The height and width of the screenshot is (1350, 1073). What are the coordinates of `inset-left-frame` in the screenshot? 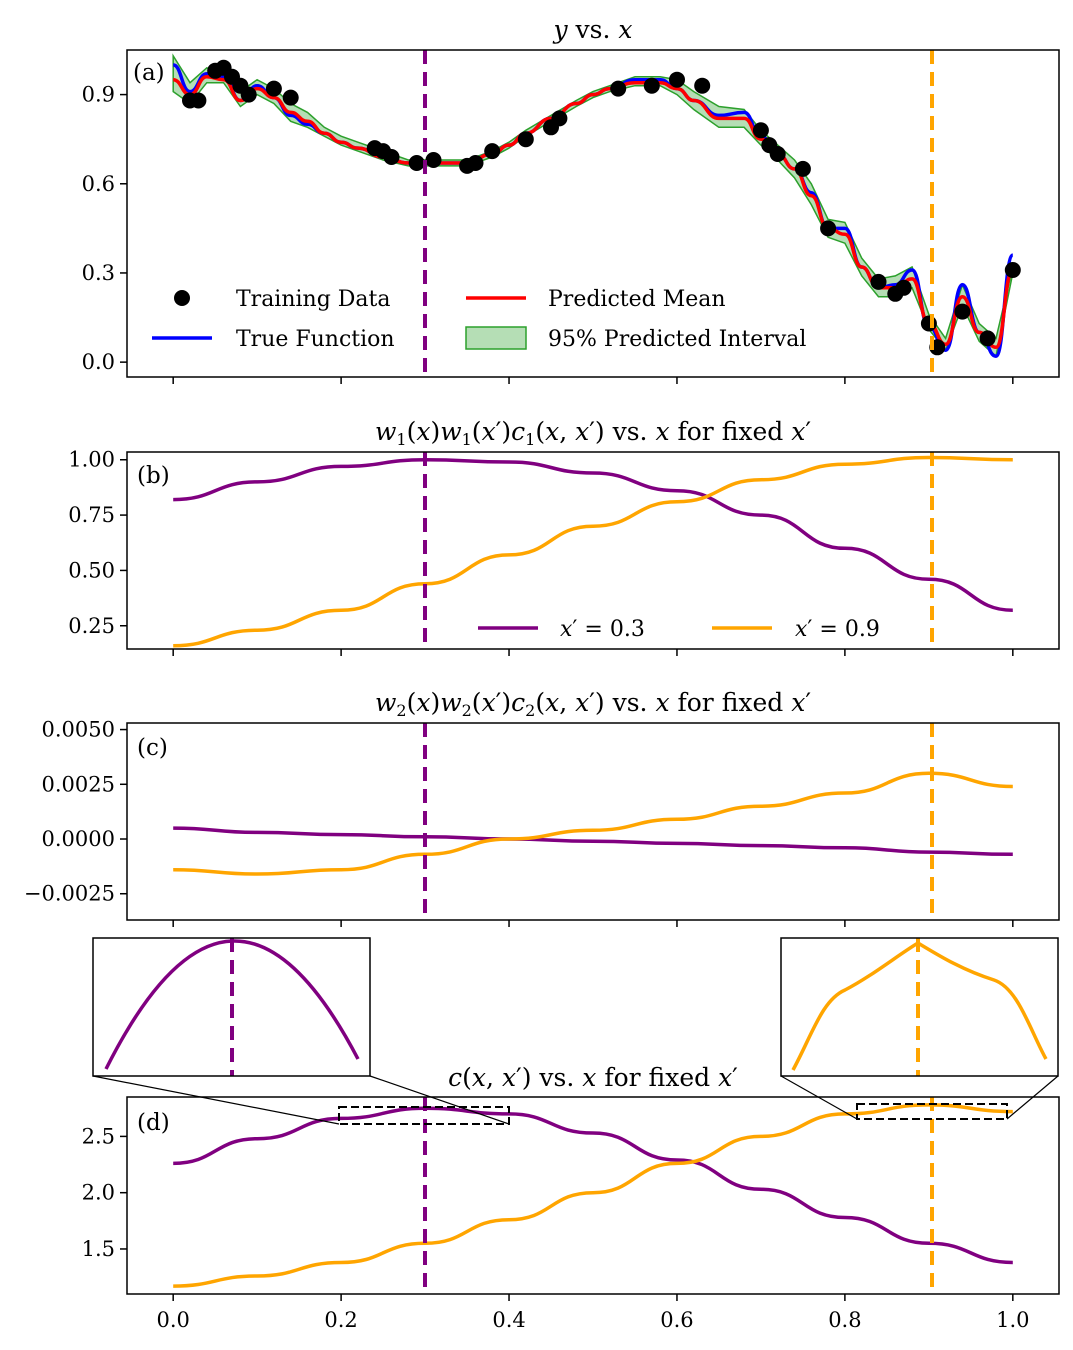 It's located at (231, 1007).